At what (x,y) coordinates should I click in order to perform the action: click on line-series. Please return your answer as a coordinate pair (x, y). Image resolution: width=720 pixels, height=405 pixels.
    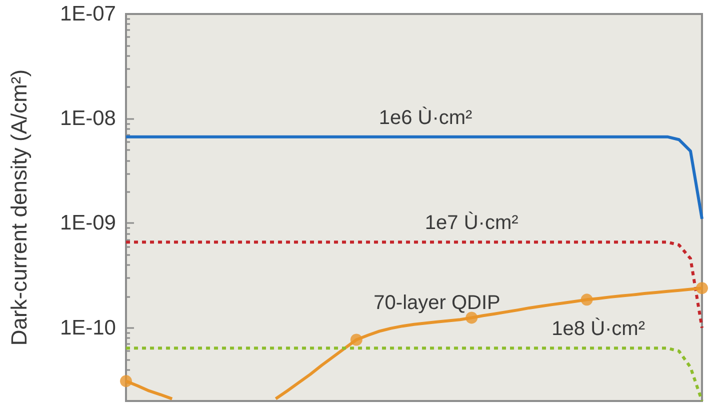
    Looking at the image, I should click on (414, 374).